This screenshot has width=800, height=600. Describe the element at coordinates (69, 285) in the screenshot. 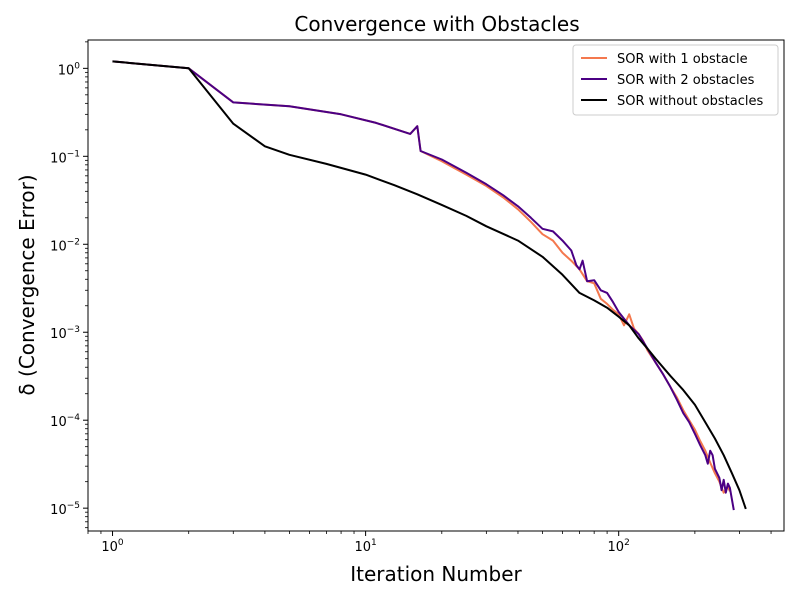

I see `y-axis: 10⁻⁵ 10⁻⁴ 10⁻³ 10⁻² 10⁻¹ 10⁰` at that location.